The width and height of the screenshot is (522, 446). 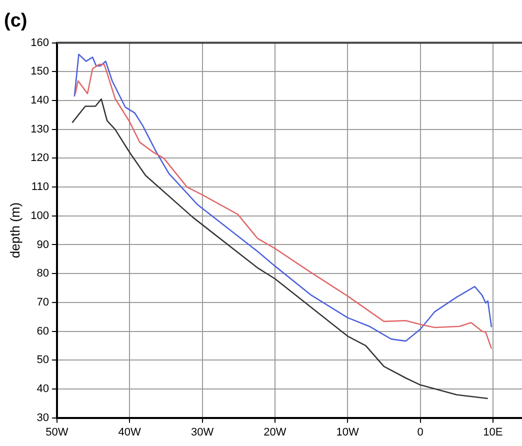 What do you see at coordinates (39, 158) in the screenshot?
I see `y-tick-label: 120` at bounding box center [39, 158].